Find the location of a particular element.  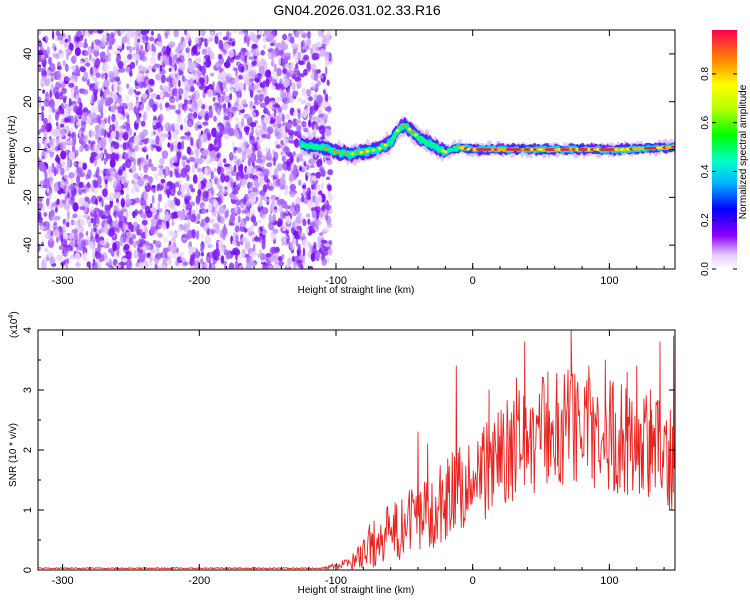

colorbar-axis: 0.0 0.2 0.4 0.6 0.8 is located at coordinates (718, 171).